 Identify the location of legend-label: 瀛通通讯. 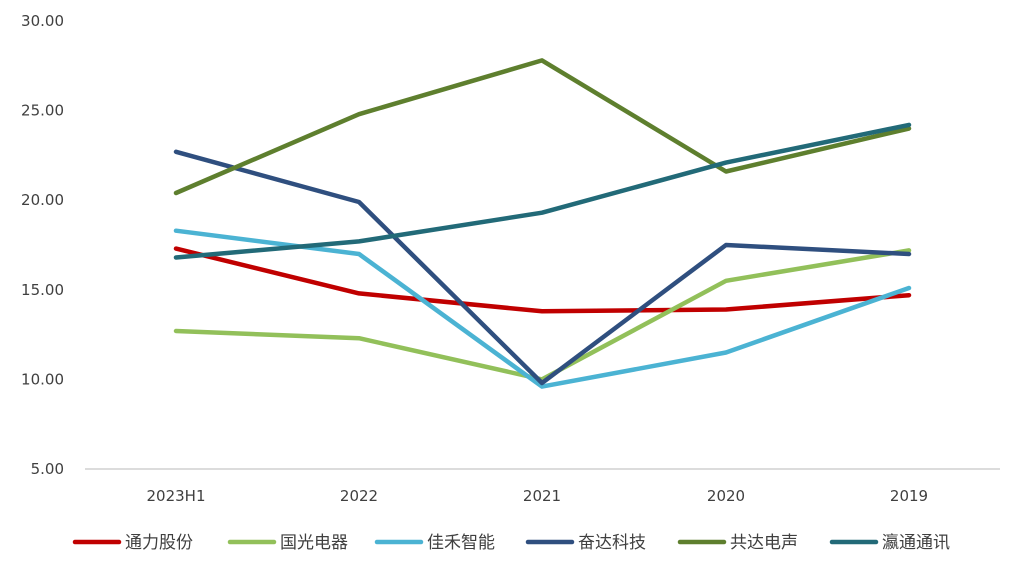
(916, 542).